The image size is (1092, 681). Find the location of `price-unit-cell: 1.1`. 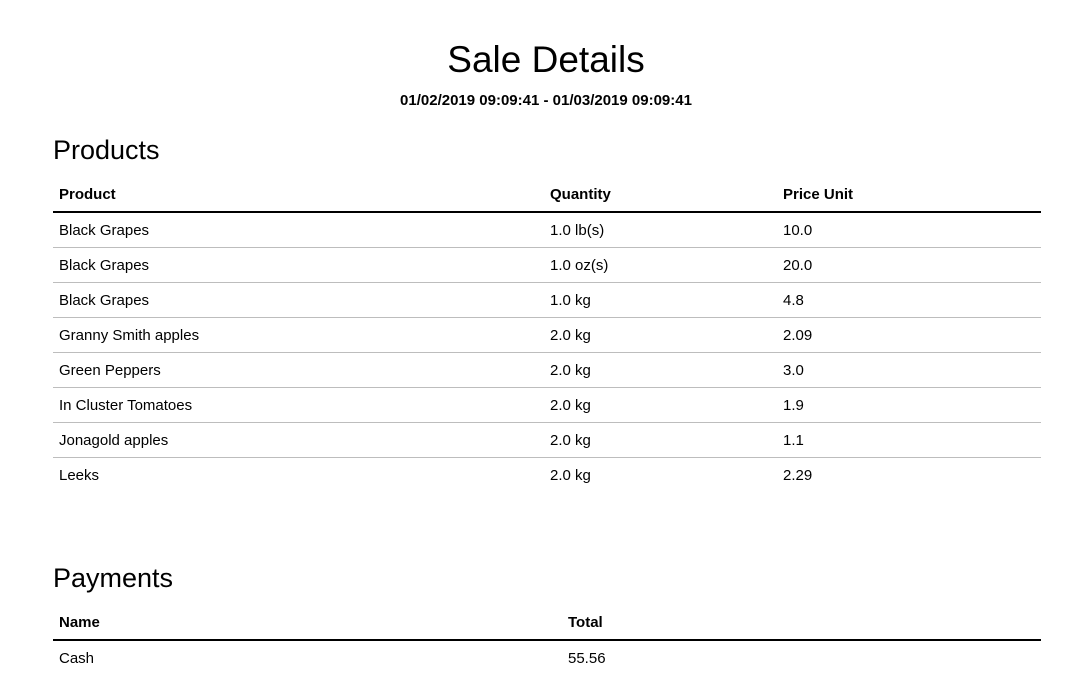

price-unit-cell: 1.1 is located at coordinates (909, 440).